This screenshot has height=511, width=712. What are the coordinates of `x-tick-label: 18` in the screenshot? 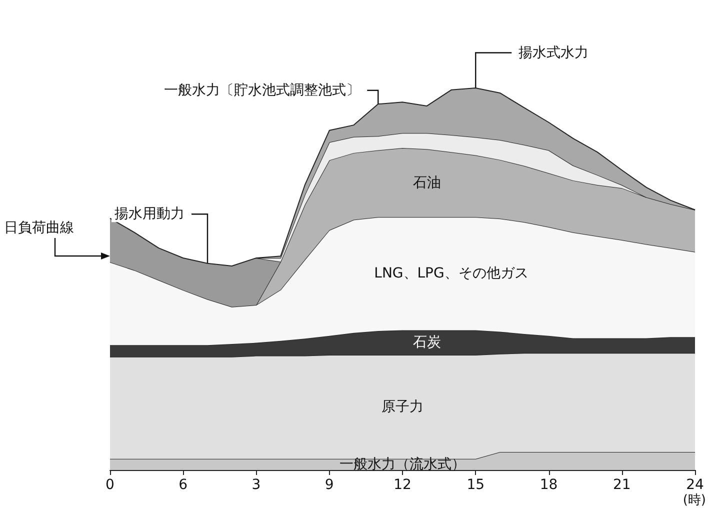 It's located at (549, 485).